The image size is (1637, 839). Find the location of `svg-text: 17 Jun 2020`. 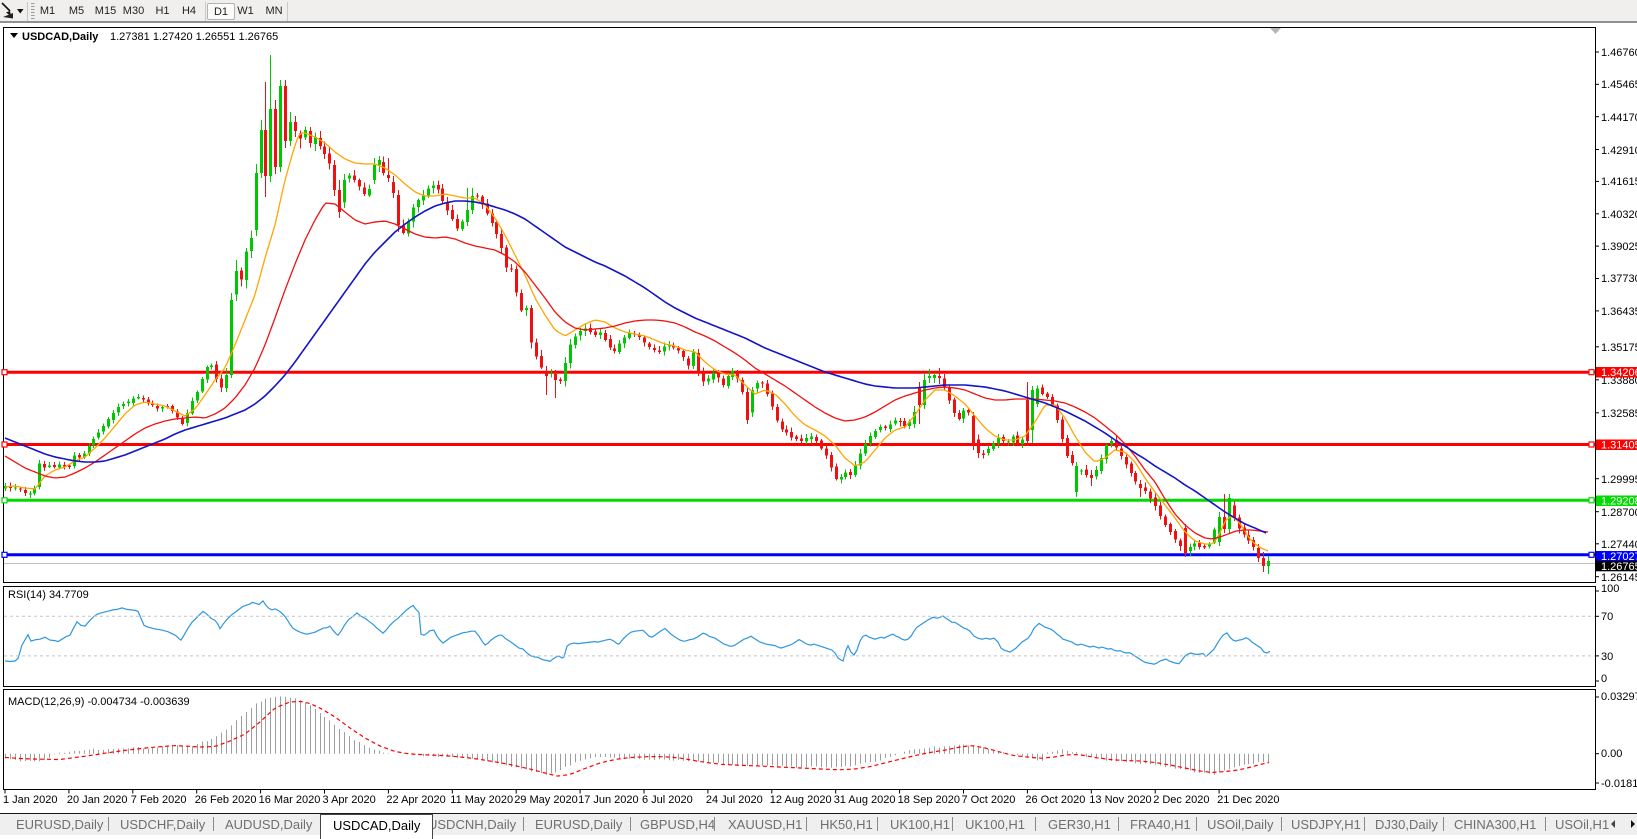

svg-text: 17 Jun 2020 is located at coordinates (608, 800).